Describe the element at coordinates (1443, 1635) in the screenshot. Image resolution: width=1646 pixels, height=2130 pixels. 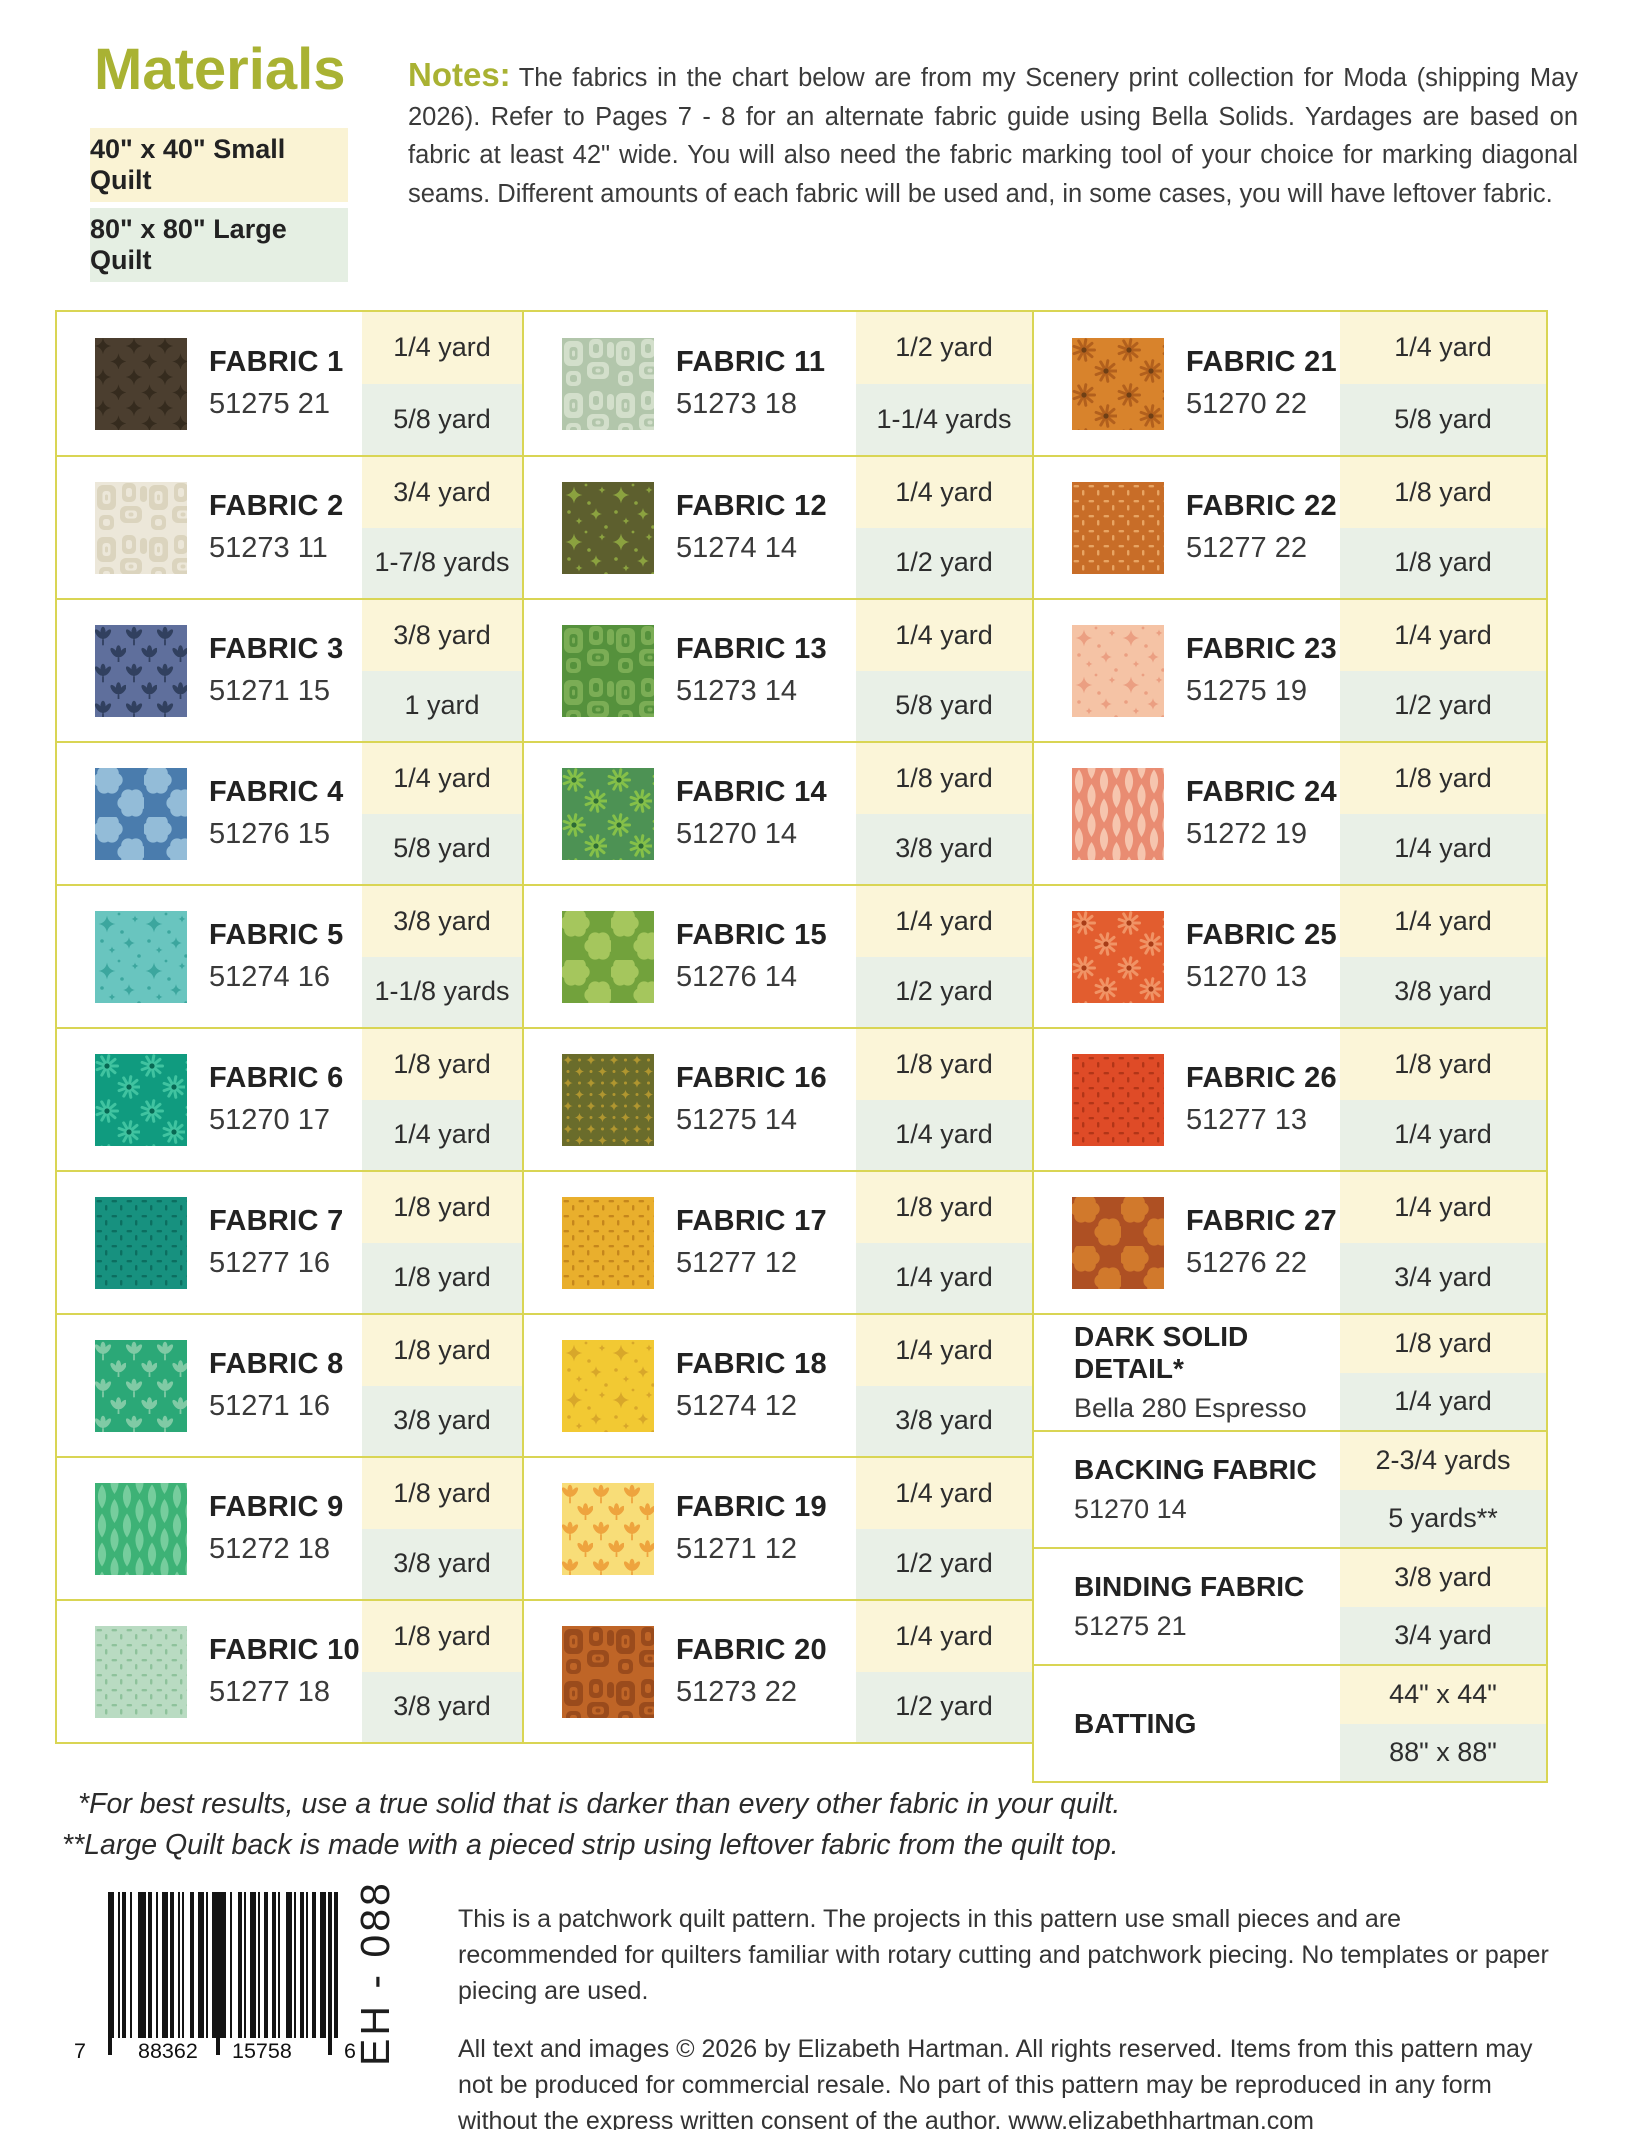
I see `large-quilt-yardage: 3/4 yard` at that location.